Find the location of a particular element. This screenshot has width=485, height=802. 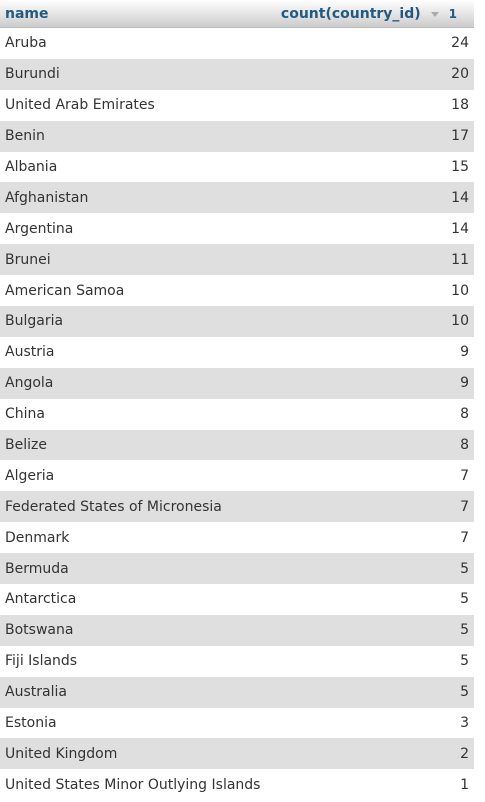

cell-name: Austria is located at coordinates (30, 352).